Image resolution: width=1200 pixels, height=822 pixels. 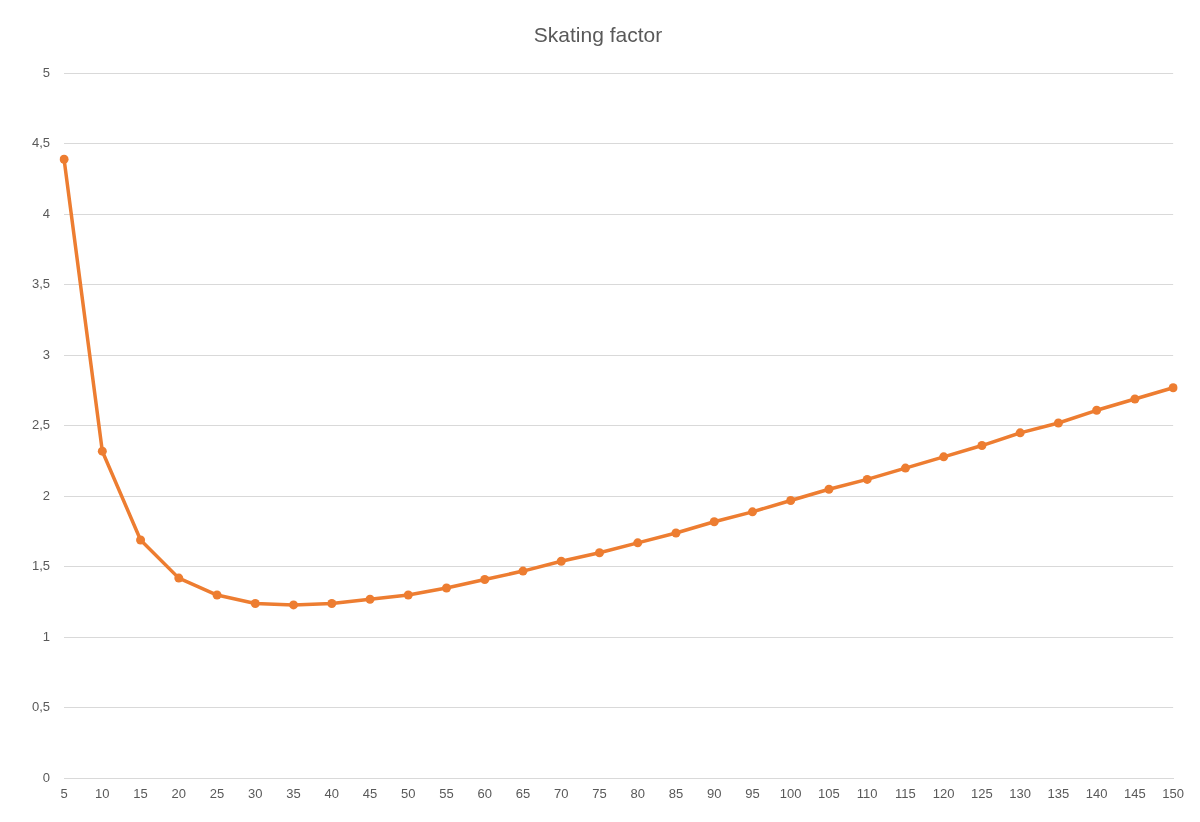 I want to click on x-tick-label: 135, so click(x=1058, y=793).